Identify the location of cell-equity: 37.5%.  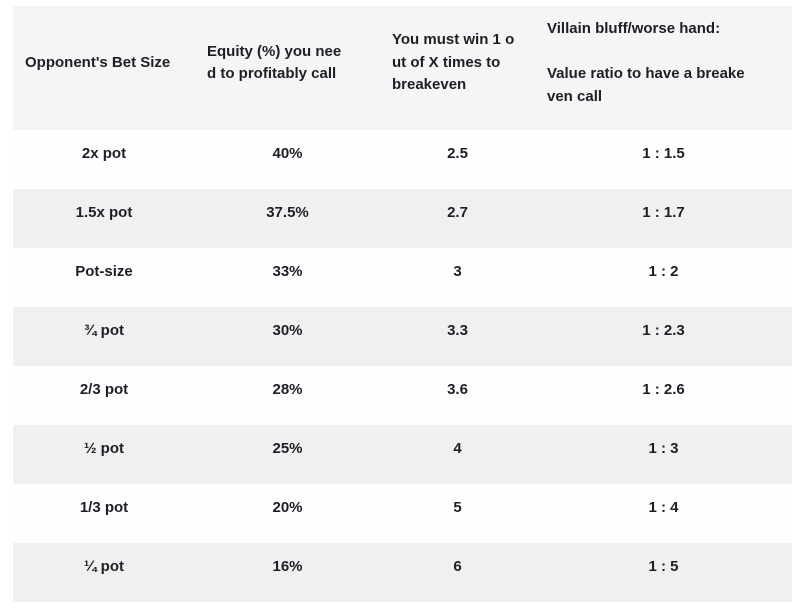
(287, 218).